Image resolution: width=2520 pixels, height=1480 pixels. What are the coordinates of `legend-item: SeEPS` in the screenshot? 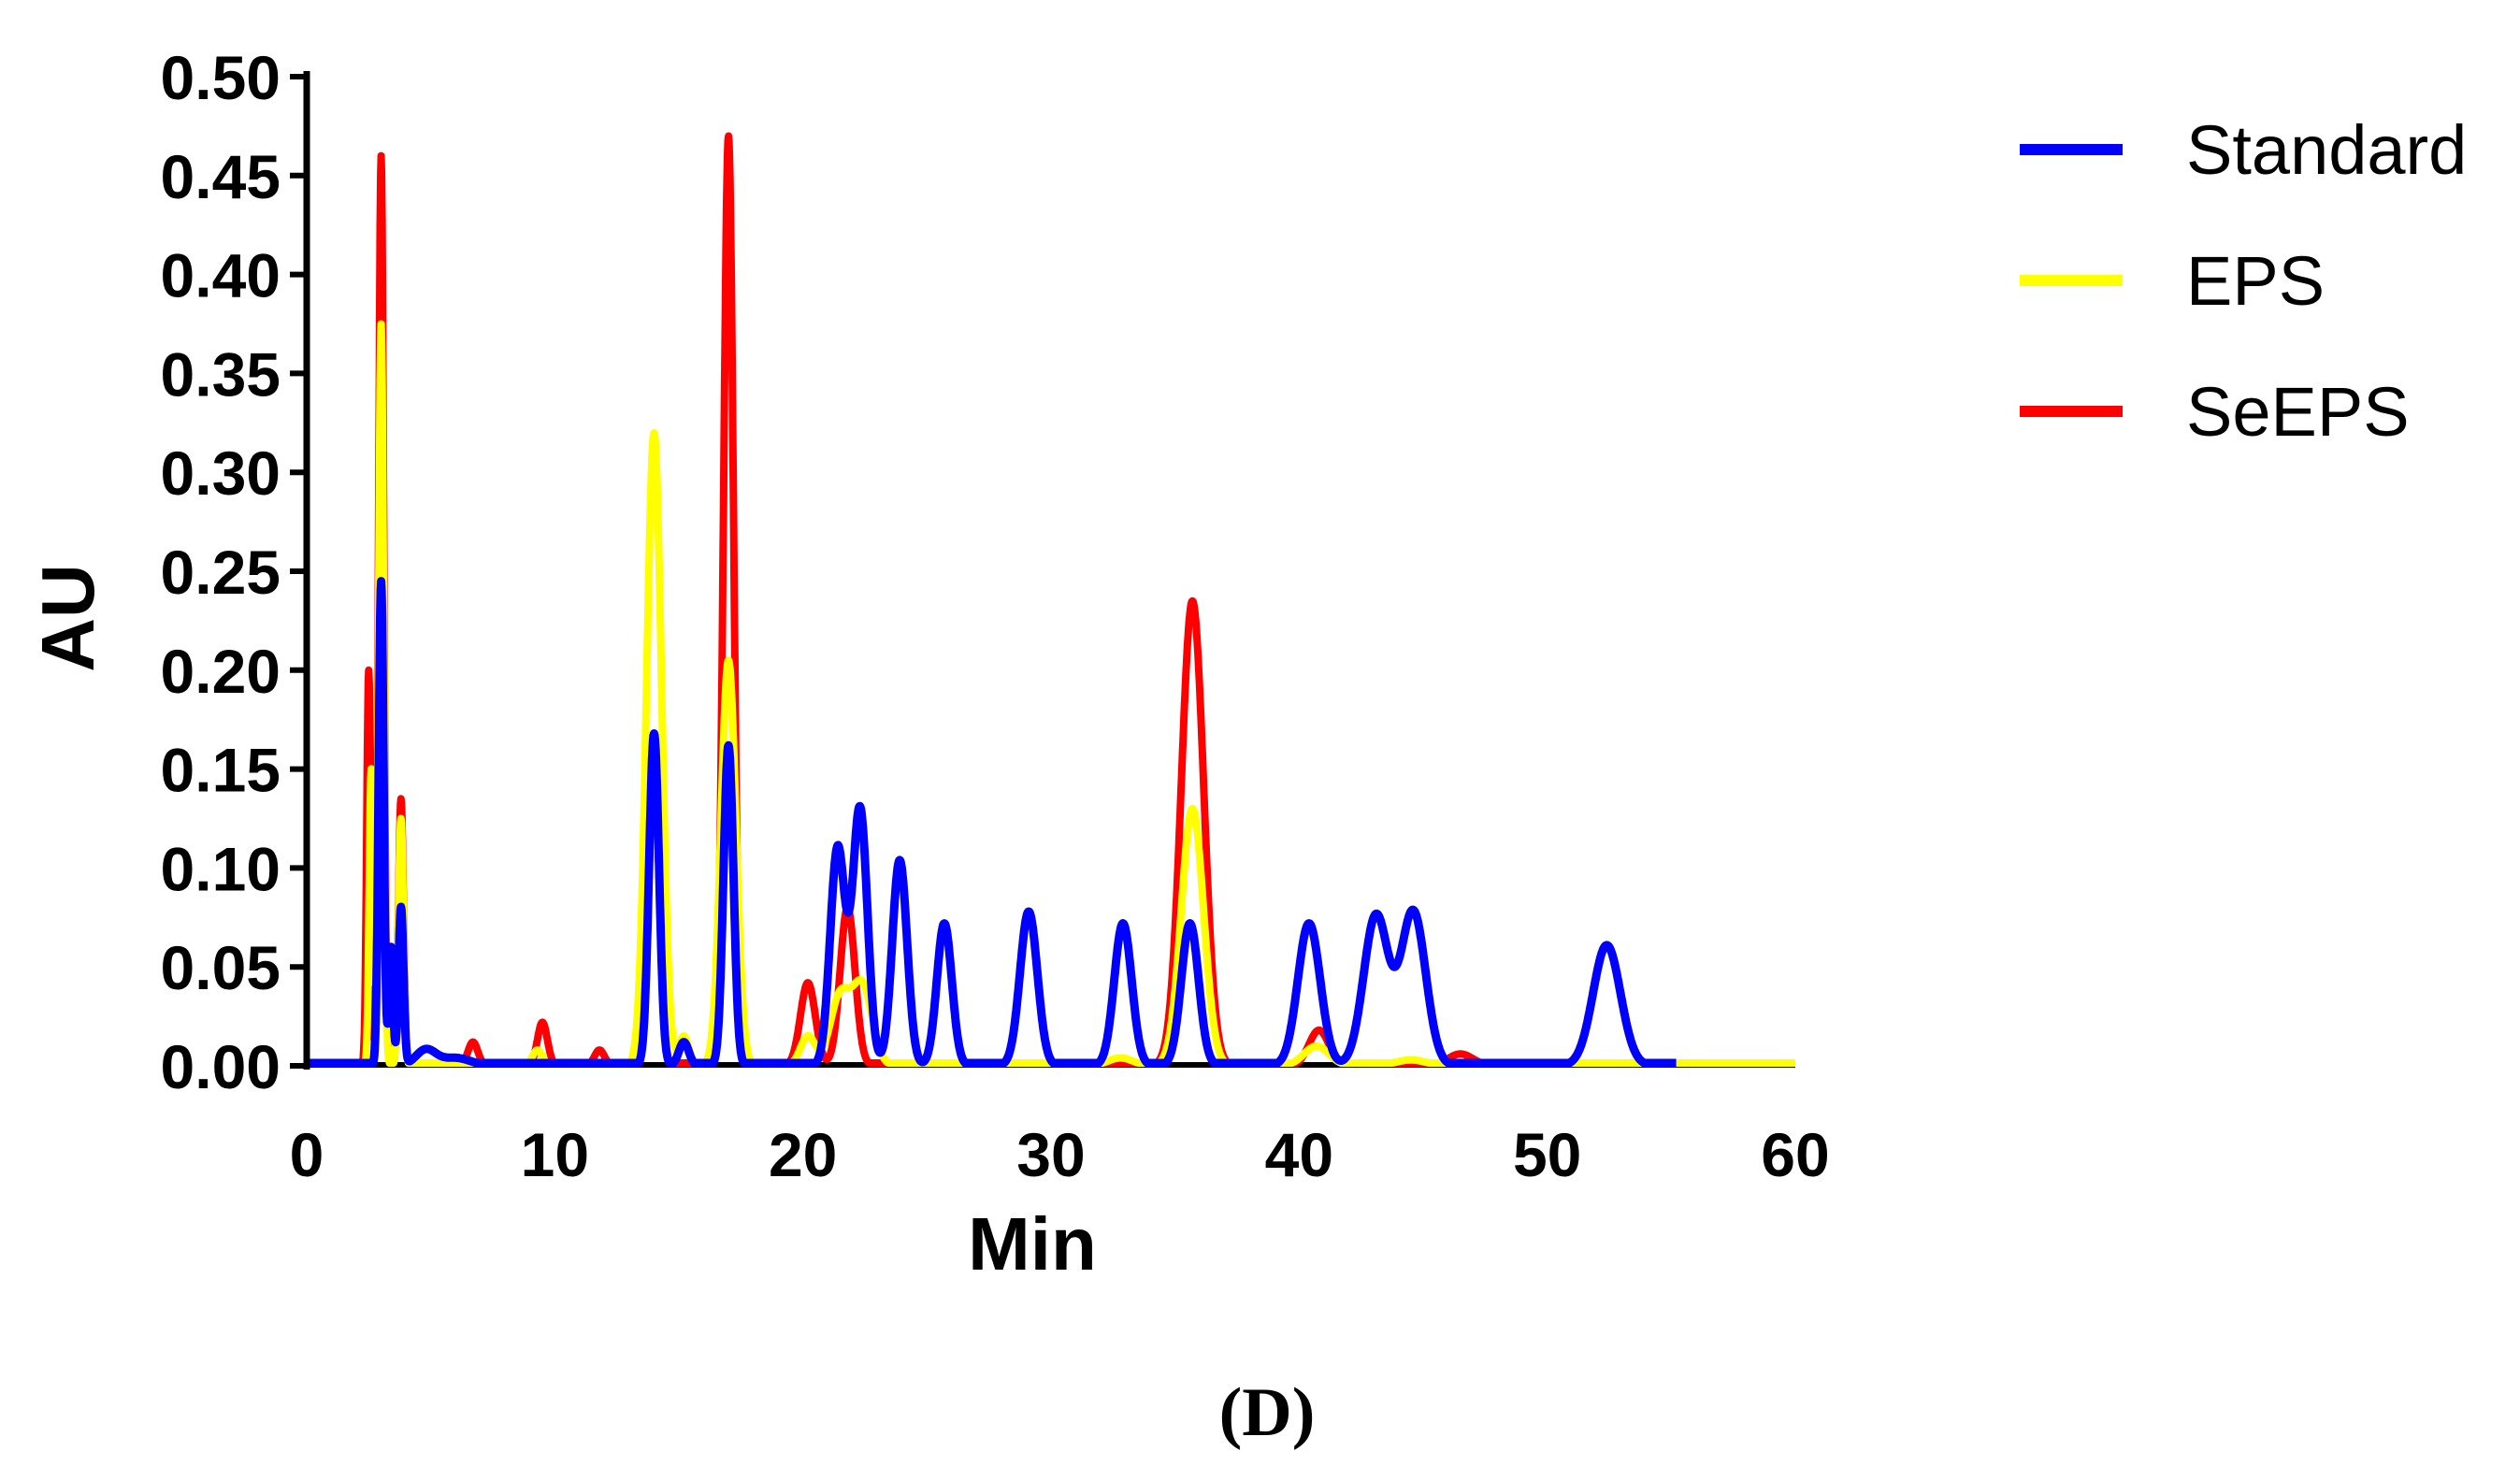 It's located at (2215, 412).